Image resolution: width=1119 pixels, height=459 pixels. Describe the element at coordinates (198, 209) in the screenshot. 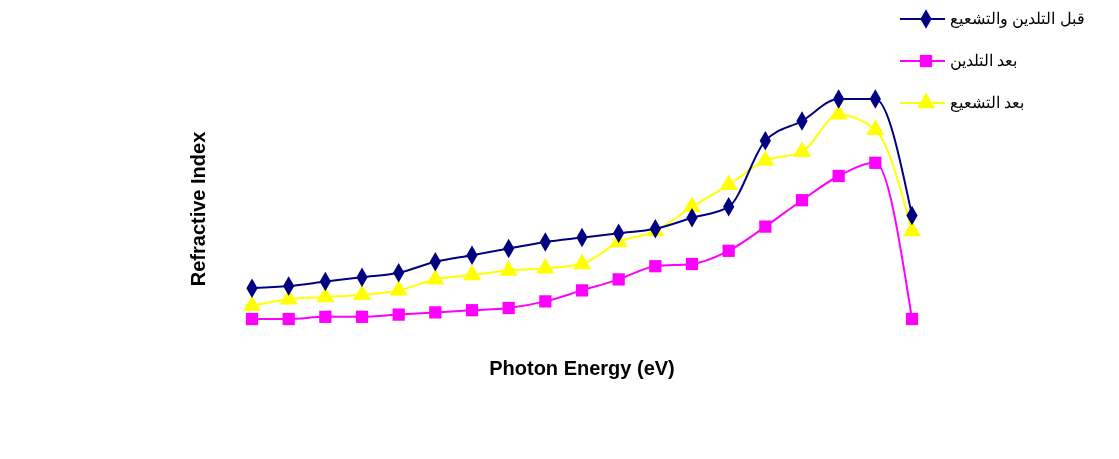

I see `y-axis-title: Refractive Index` at that location.